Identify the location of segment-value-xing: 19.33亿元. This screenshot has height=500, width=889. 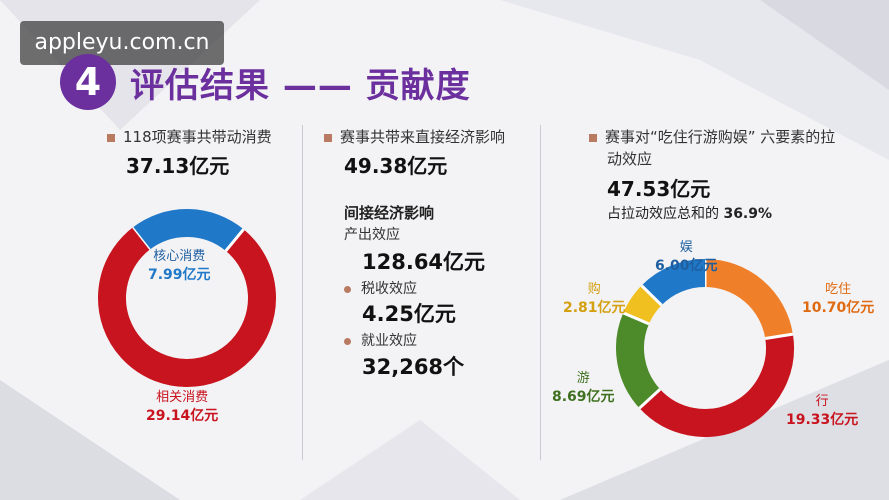
(822, 420).